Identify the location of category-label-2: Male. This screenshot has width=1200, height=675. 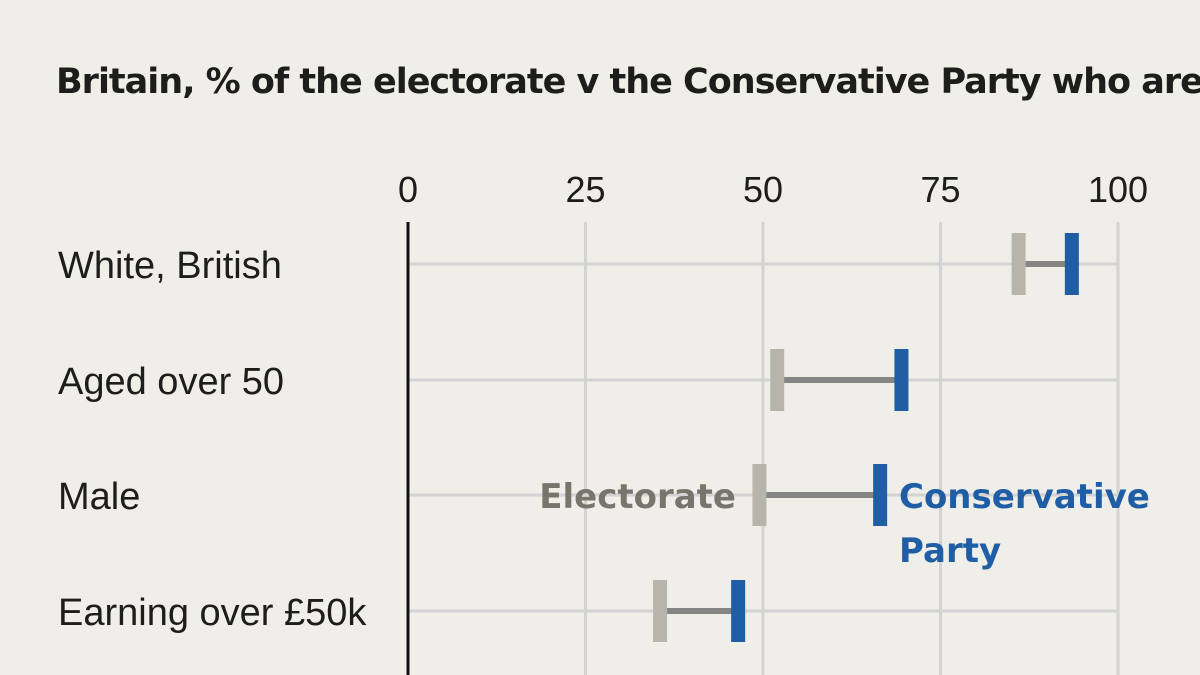
(99, 497).